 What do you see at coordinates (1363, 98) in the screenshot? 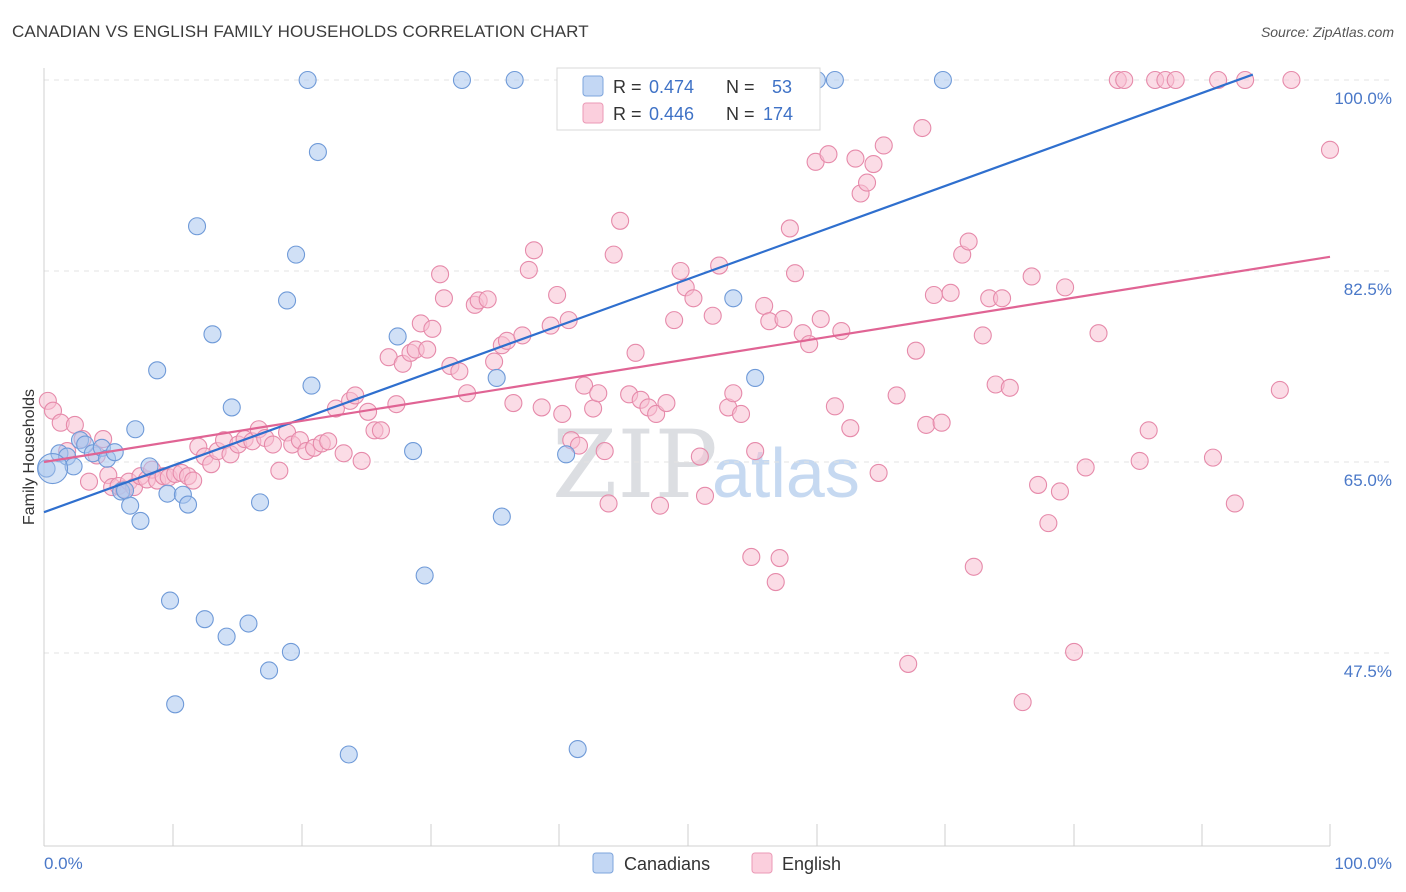
I see `y-tick-label-3: 100.0%` at bounding box center [1363, 98].